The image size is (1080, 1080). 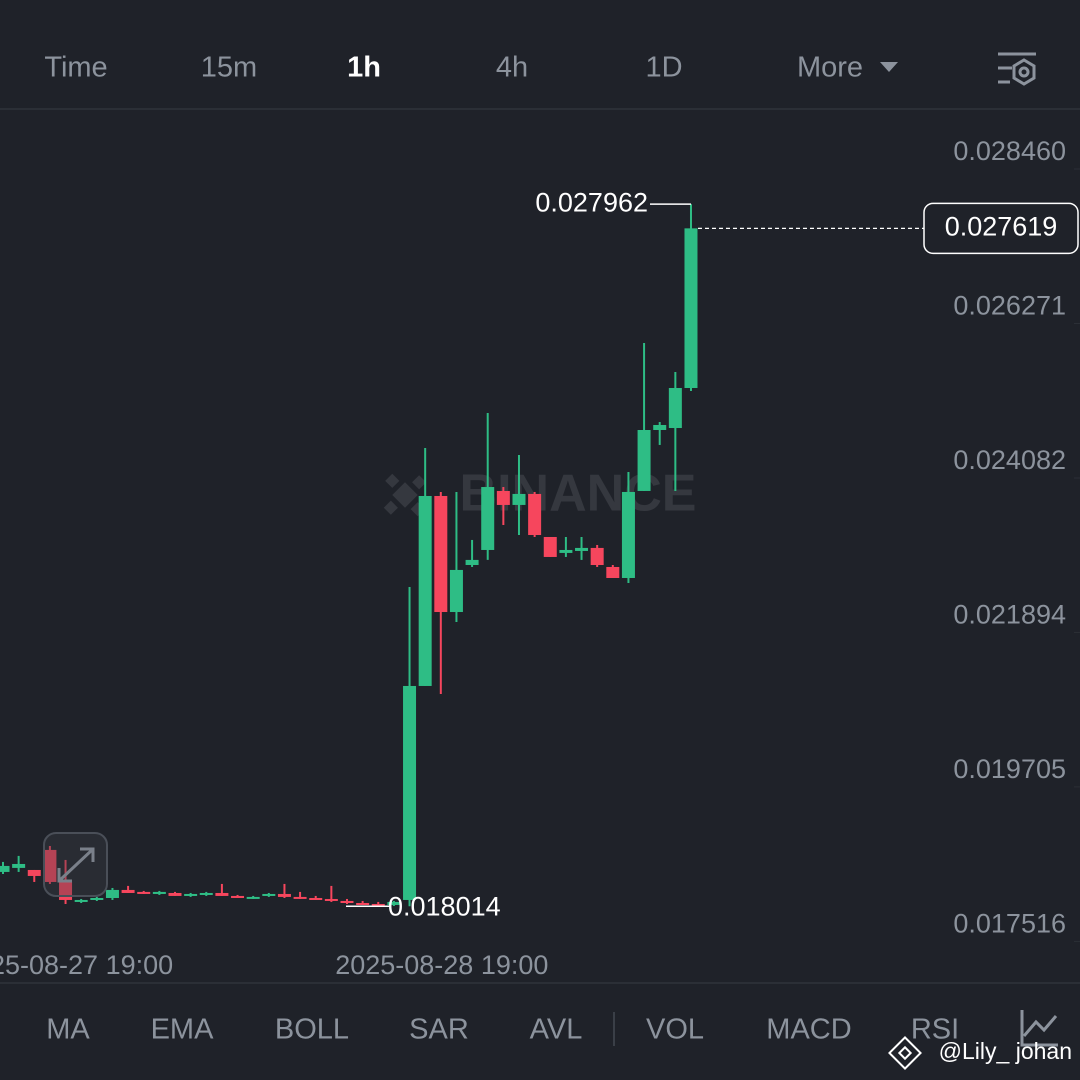 I want to click on expand-button, so click(x=75, y=864).